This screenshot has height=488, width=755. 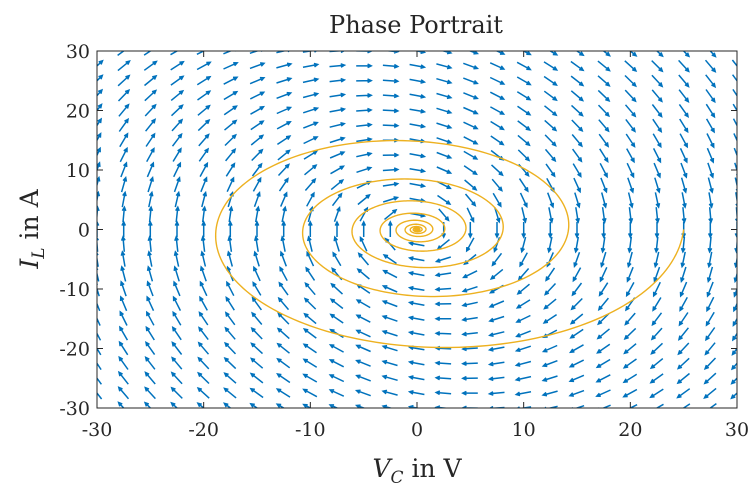 What do you see at coordinates (78, 112) in the screenshot?
I see `y-tick-label: 20` at bounding box center [78, 112].